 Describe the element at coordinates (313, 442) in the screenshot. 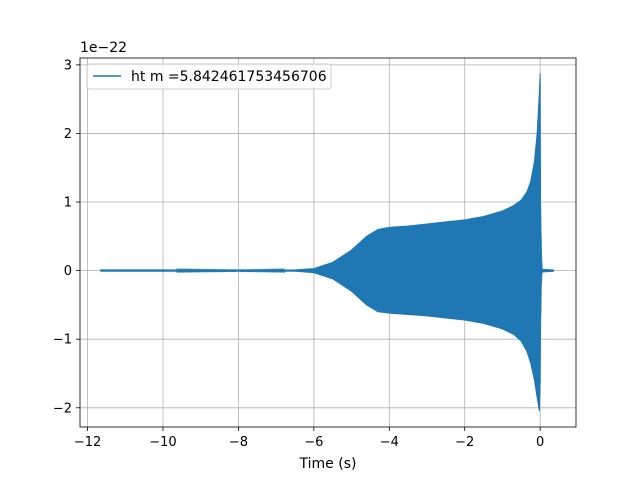

I see `x-tick-label: −6` at that location.